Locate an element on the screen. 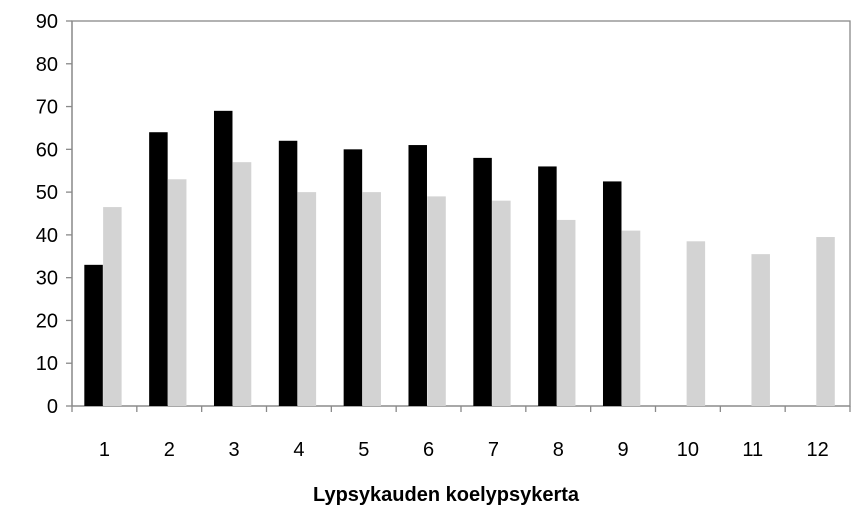  x-tick-label: 1 is located at coordinates (104, 450).